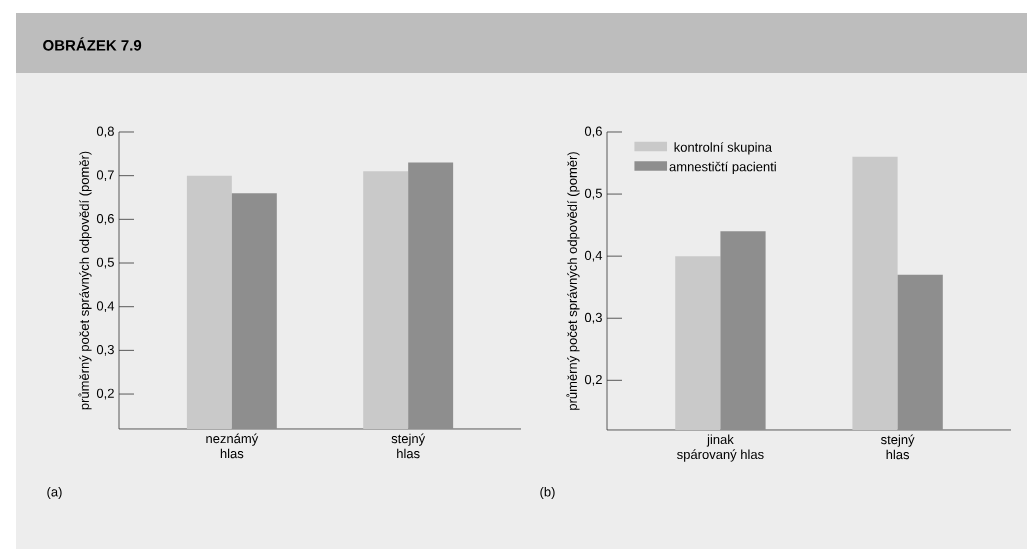 The image size is (1027, 549). Describe the element at coordinates (92, 44) in the screenshot. I see `chart-title: OBRÁZEK 7.9` at that location.